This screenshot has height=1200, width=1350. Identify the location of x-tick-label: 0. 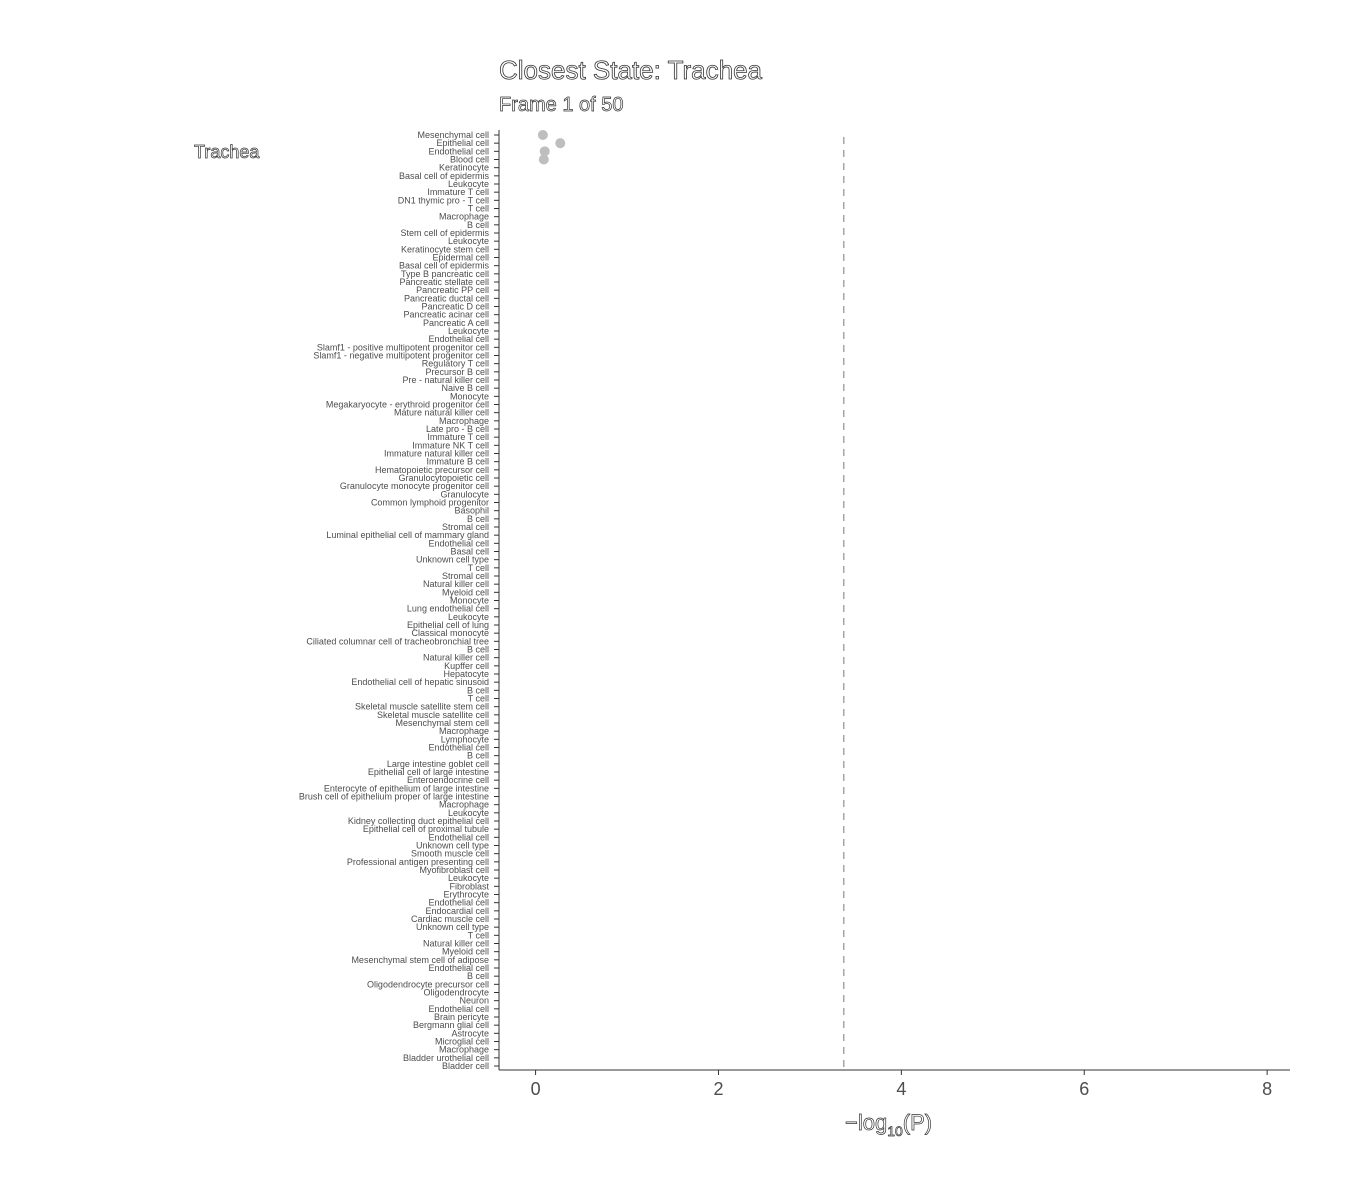
(536, 1089).